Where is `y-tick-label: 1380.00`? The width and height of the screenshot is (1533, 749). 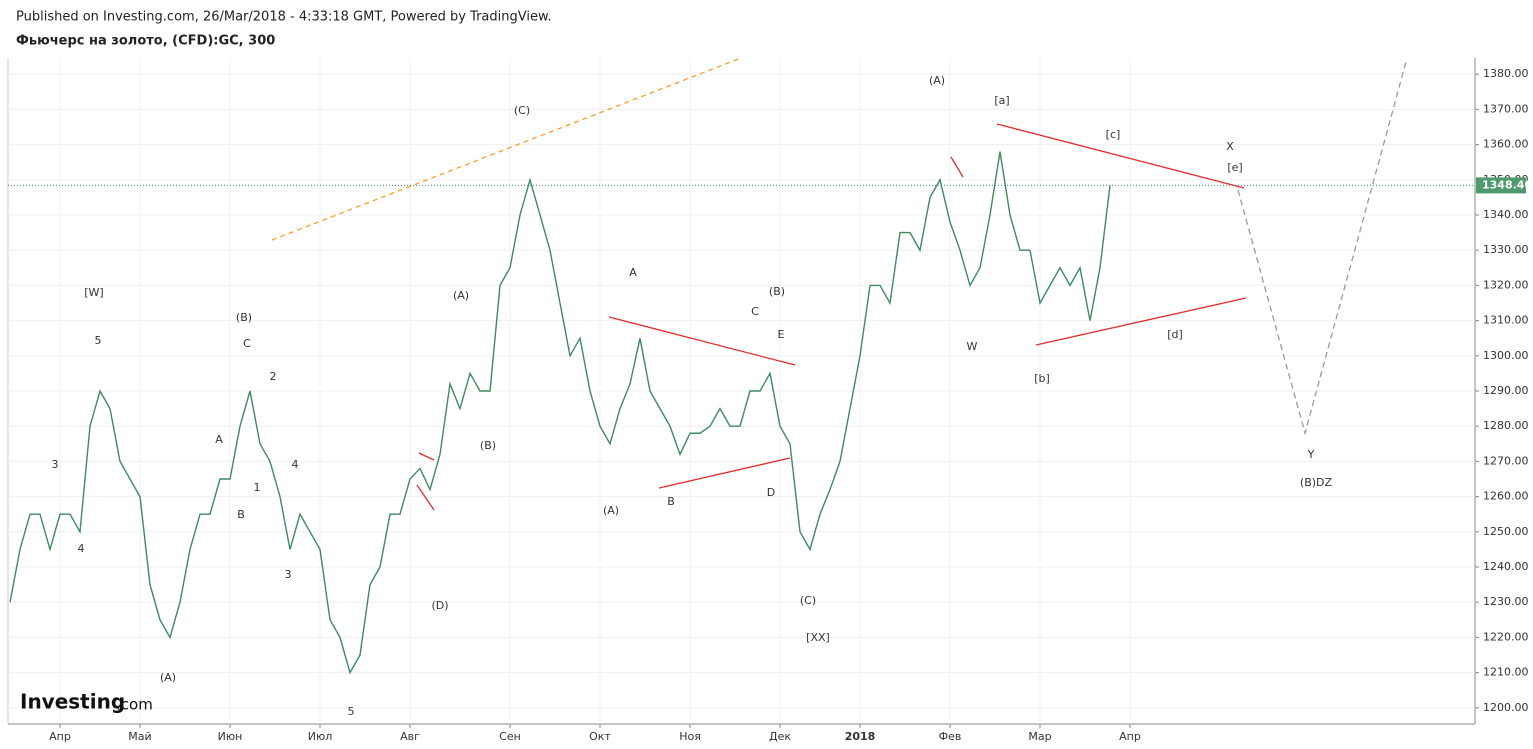 y-tick-label: 1380.00 is located at coordinates (1506, 73).